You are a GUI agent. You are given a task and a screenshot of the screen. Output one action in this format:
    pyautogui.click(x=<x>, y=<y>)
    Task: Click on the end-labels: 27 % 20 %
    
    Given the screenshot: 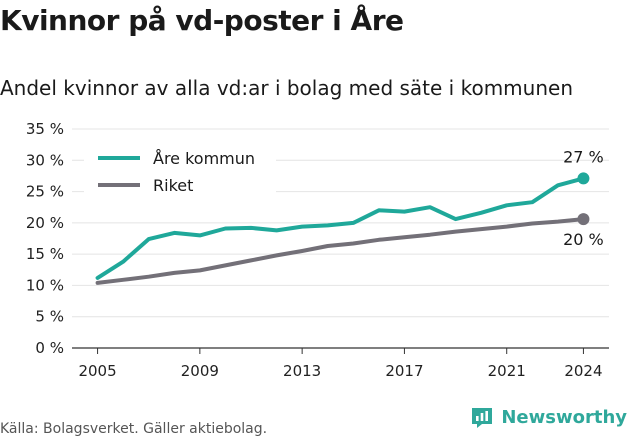 What is the action you would take?
    pyautogui.click(x=583, y=198)
    